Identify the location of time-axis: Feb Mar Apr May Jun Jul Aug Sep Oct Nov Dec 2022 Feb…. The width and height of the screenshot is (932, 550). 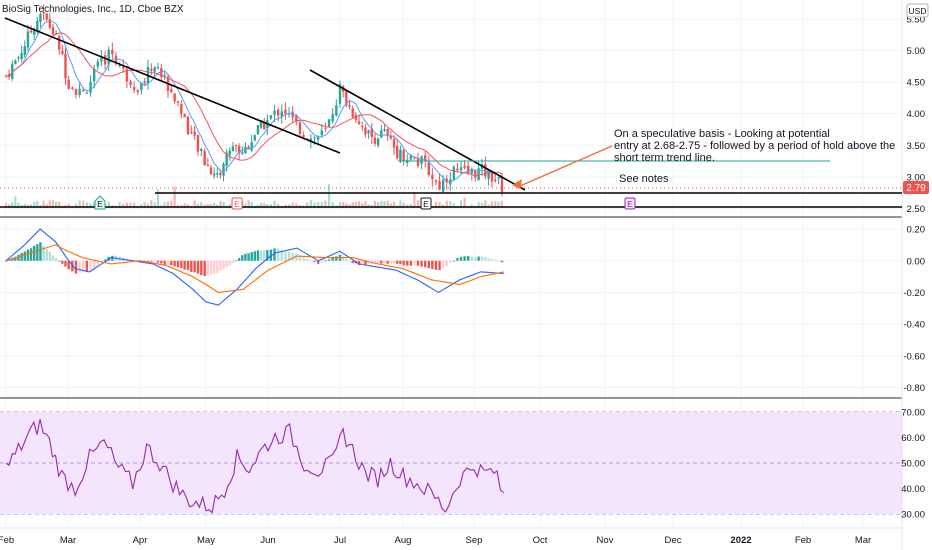
(435, 540).